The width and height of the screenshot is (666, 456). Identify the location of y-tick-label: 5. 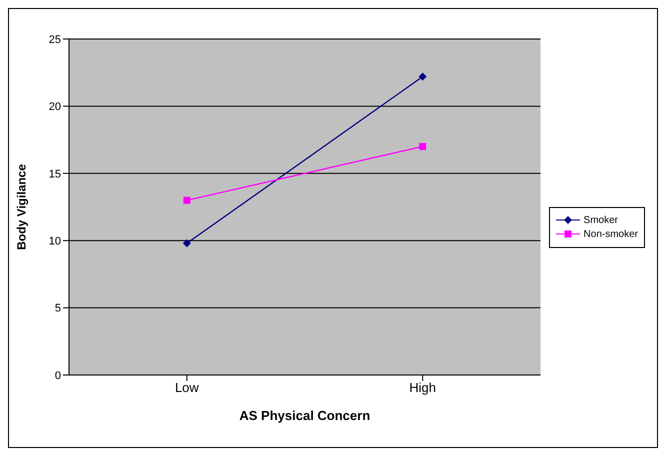
(57, 308).